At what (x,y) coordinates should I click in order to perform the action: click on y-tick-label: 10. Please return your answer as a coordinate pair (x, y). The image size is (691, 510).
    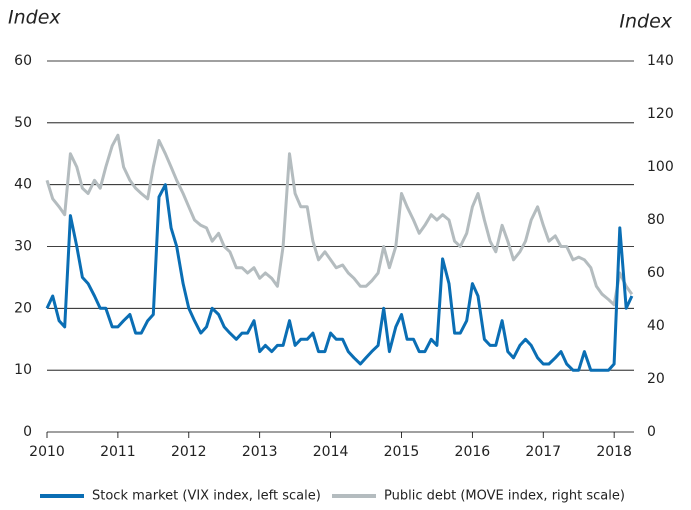
    Looking at the image, I should click on (23, 370).